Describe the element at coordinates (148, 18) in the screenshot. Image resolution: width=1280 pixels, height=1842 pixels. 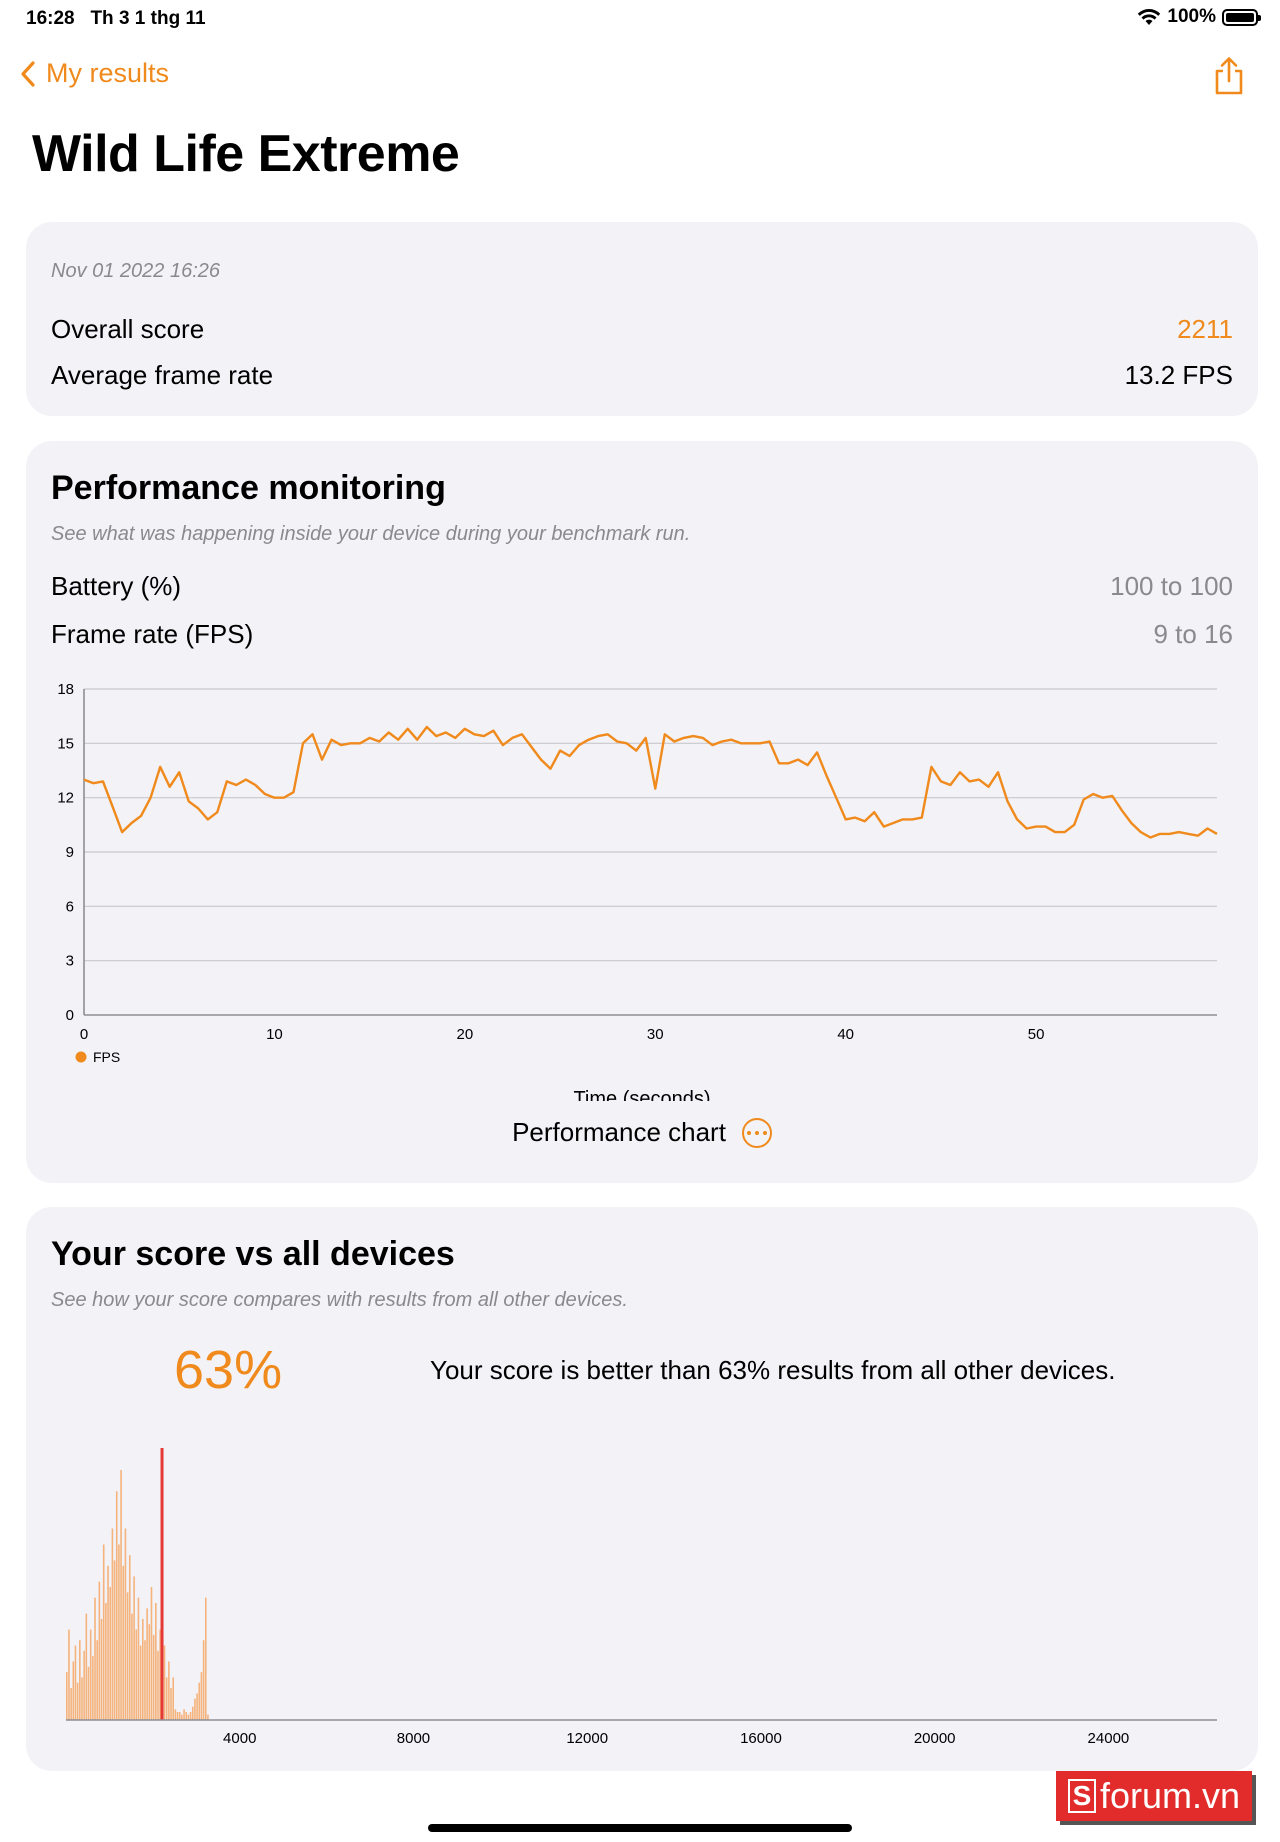
I see `status-date: Th 3 1 thg 11` at that location.